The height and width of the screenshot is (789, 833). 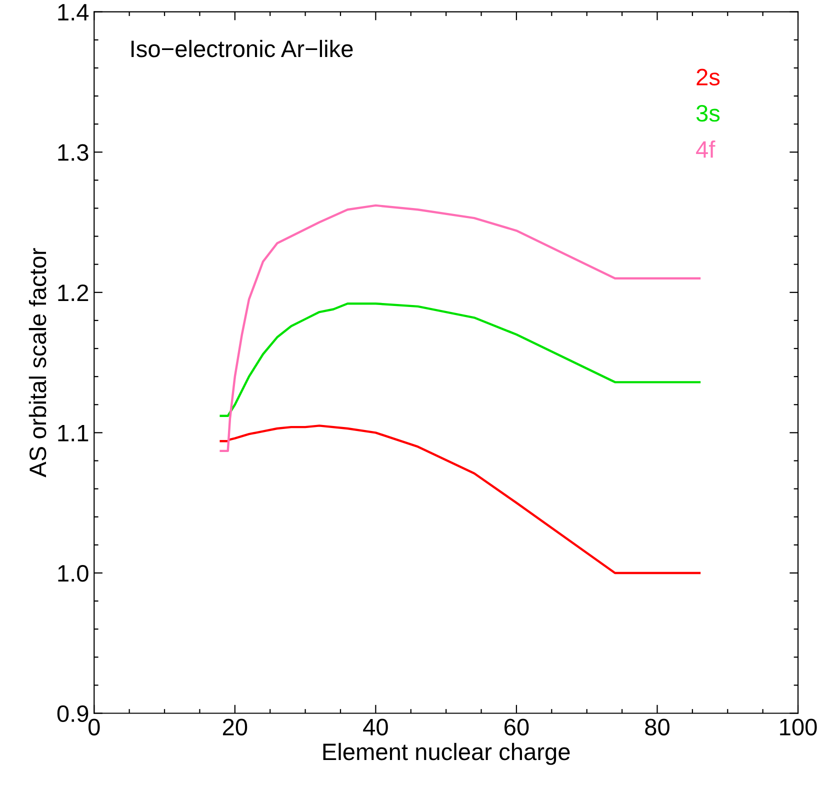 I want to click on text: 2s, so click(x=708, y=77).